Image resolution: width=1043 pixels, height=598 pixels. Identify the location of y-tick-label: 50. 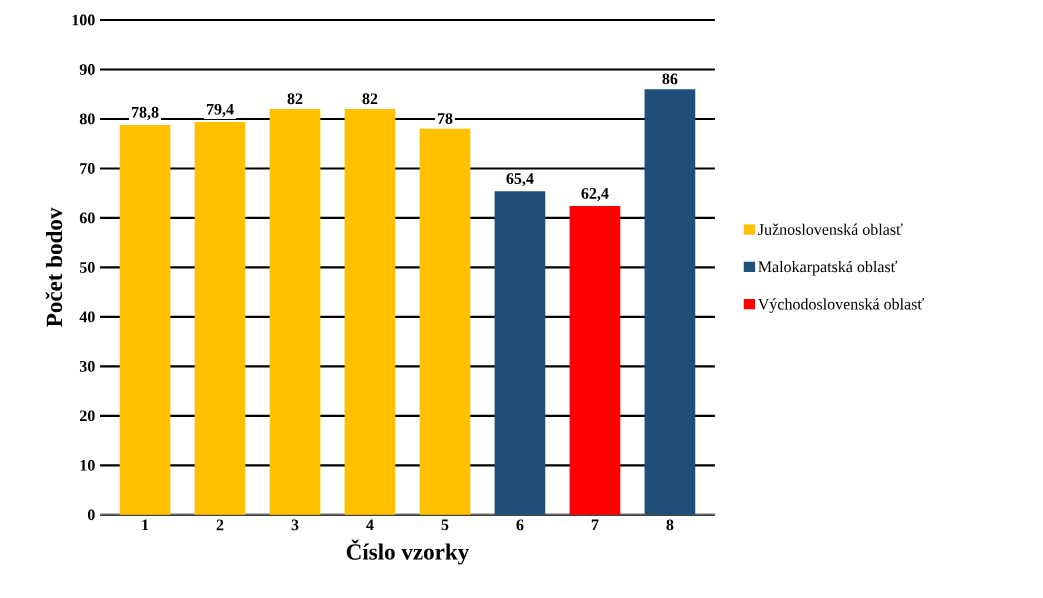
(87, 268).